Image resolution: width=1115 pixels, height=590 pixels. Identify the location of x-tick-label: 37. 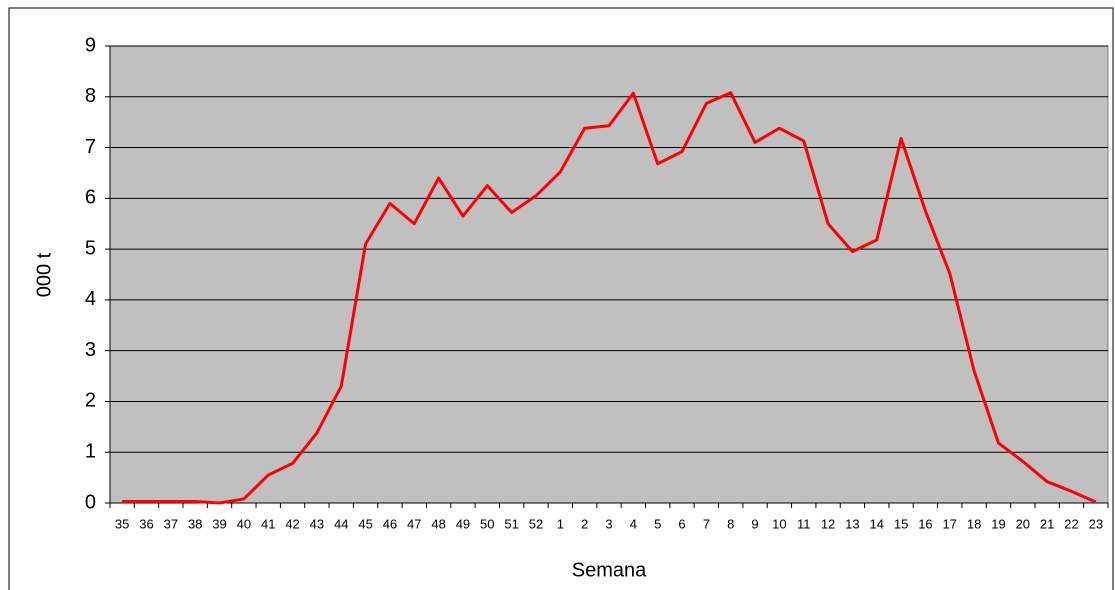
(171, 523).